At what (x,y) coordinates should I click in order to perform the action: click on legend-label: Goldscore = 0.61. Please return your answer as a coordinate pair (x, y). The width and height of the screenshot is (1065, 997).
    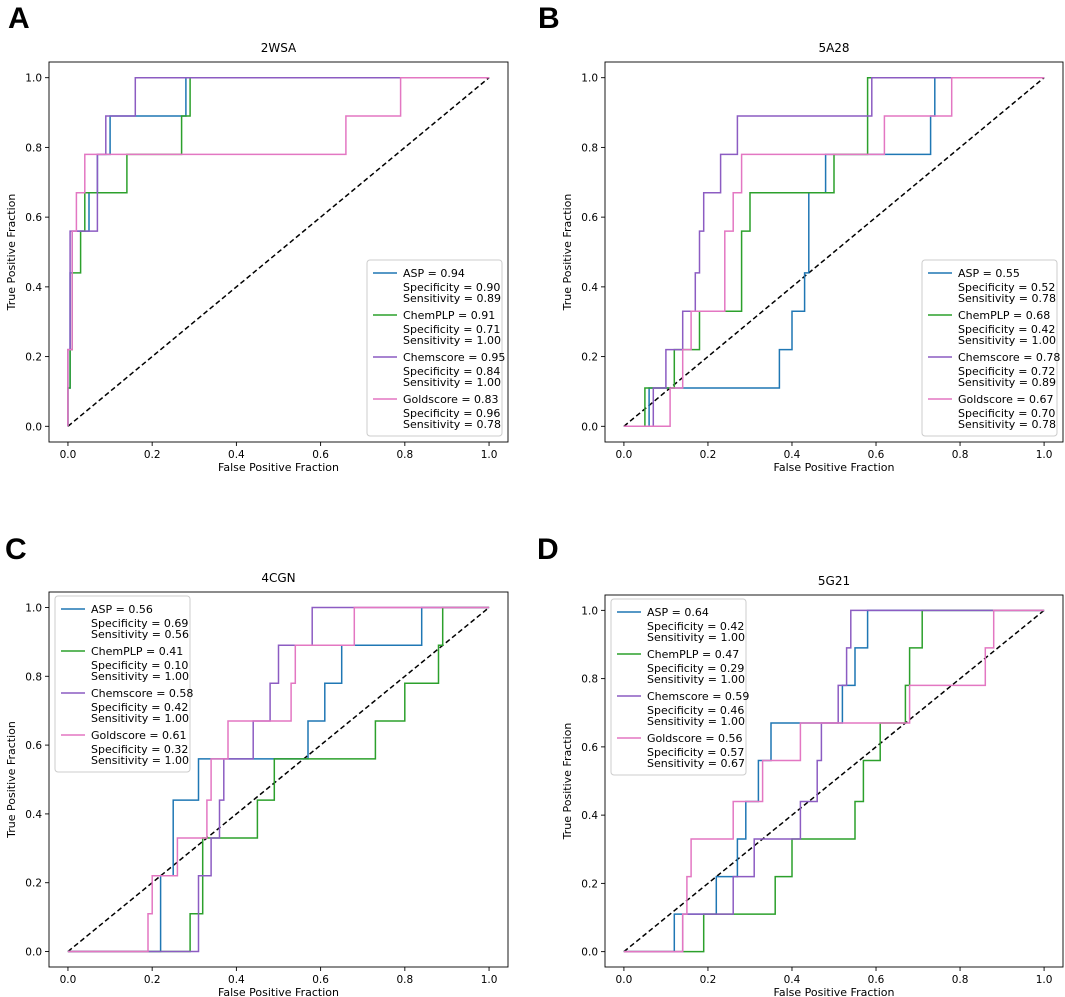
    Looking at the image, I should click on (139, 735).